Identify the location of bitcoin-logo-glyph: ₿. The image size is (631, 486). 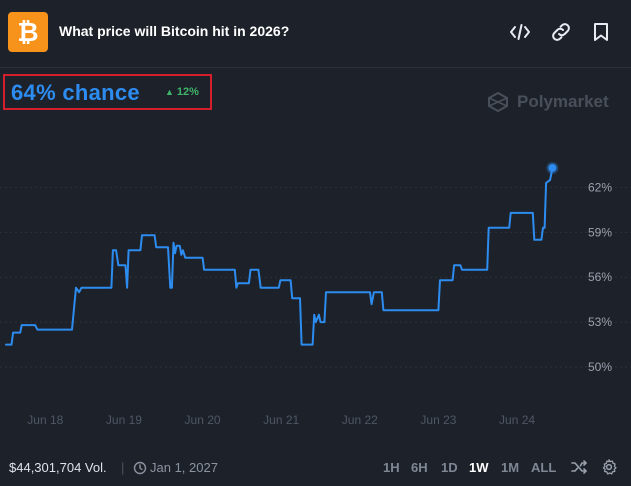
(28, 32).